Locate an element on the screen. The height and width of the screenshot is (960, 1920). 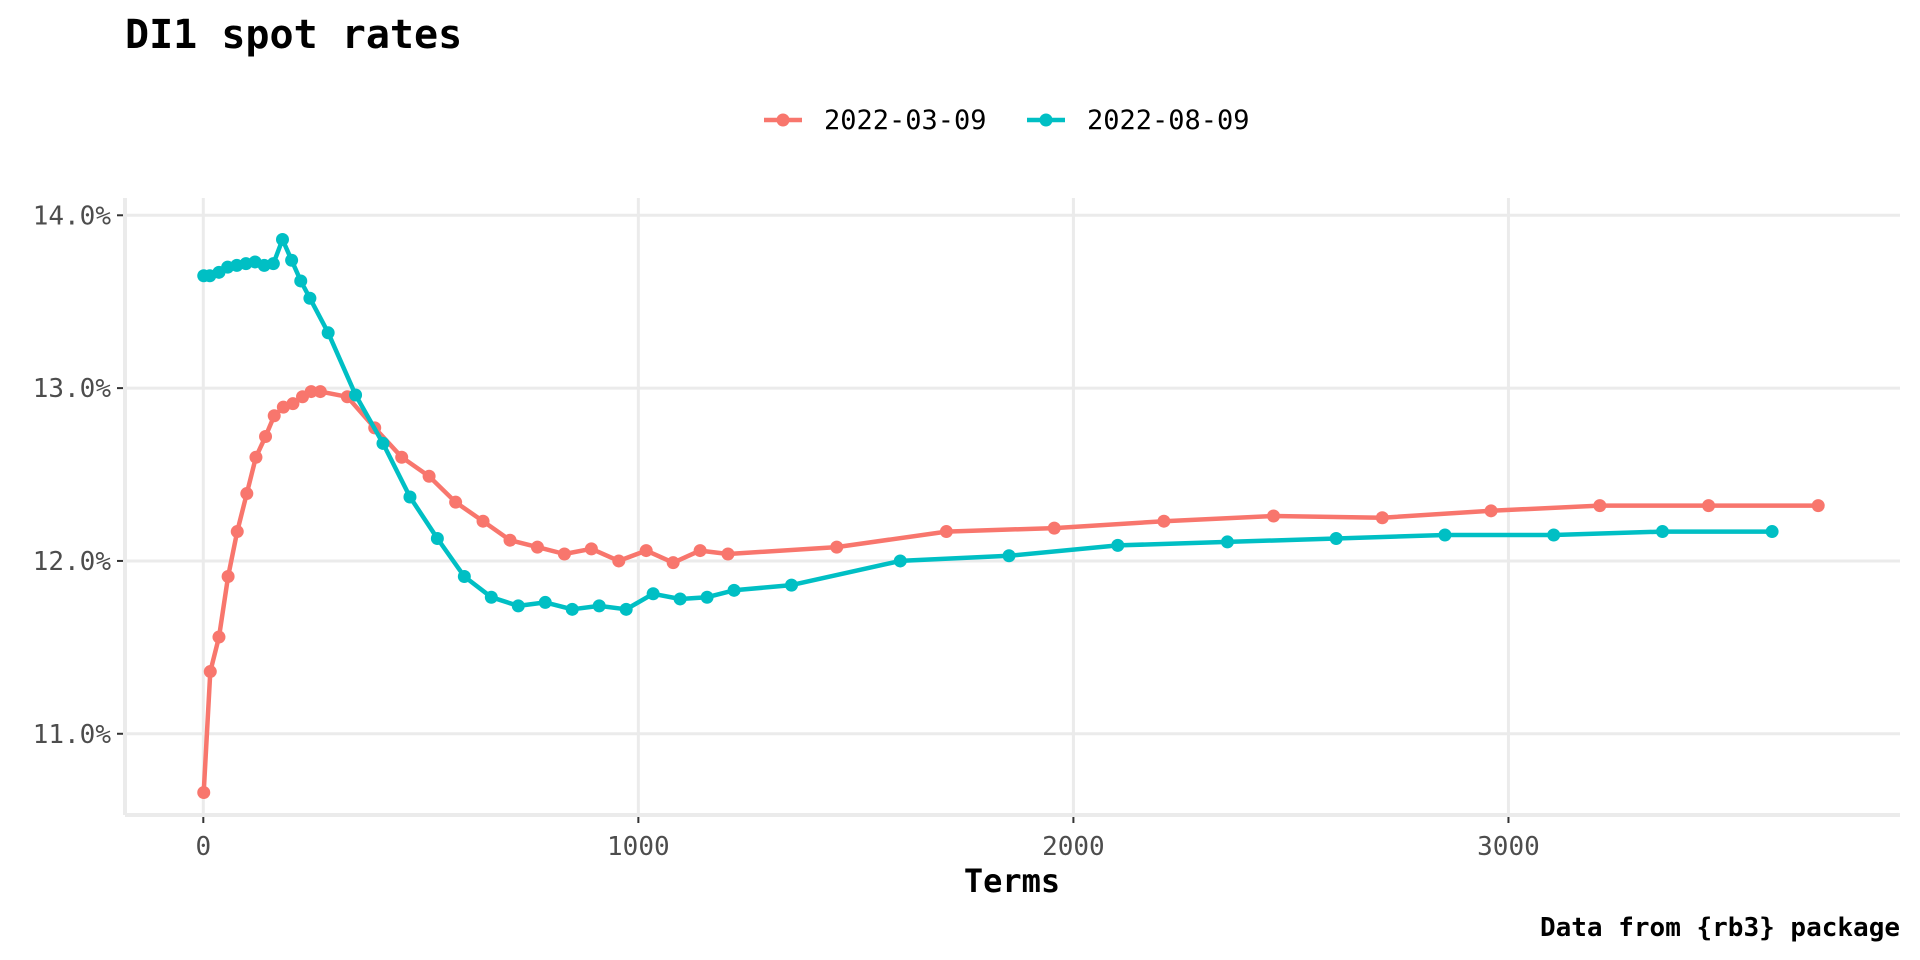
x-tick-label: 2000 is located at coordinates (1073, 847).